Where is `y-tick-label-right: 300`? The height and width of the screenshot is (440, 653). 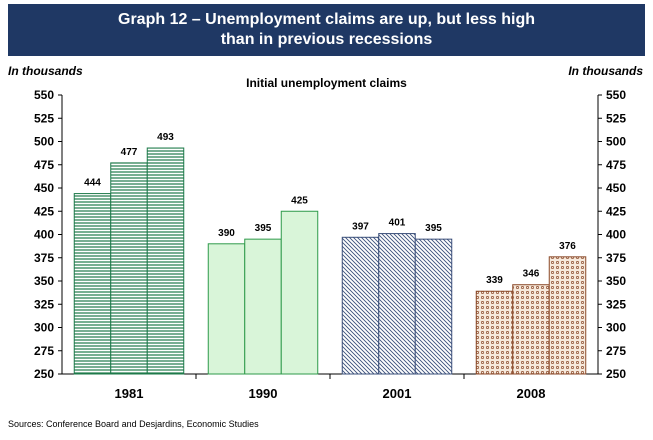
y-tick-label-right: 300 is located at coordinates (616, 328).